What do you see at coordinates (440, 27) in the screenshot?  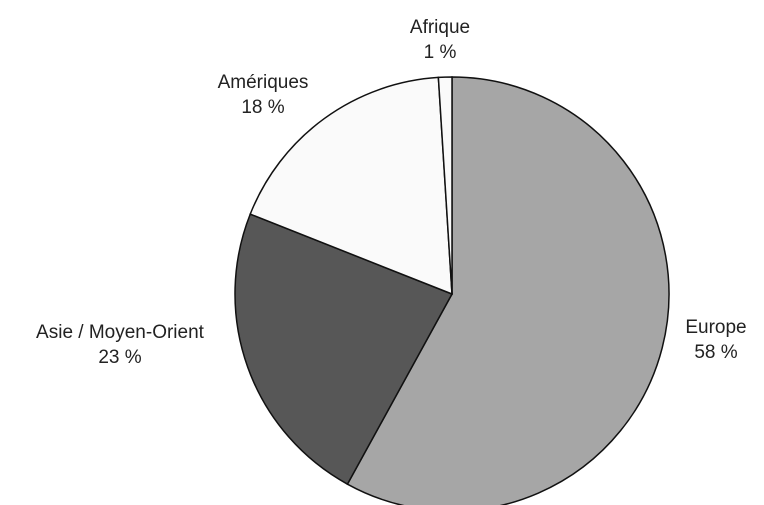 I see `slice-label: Afrique` at bounding box center [440, 27].